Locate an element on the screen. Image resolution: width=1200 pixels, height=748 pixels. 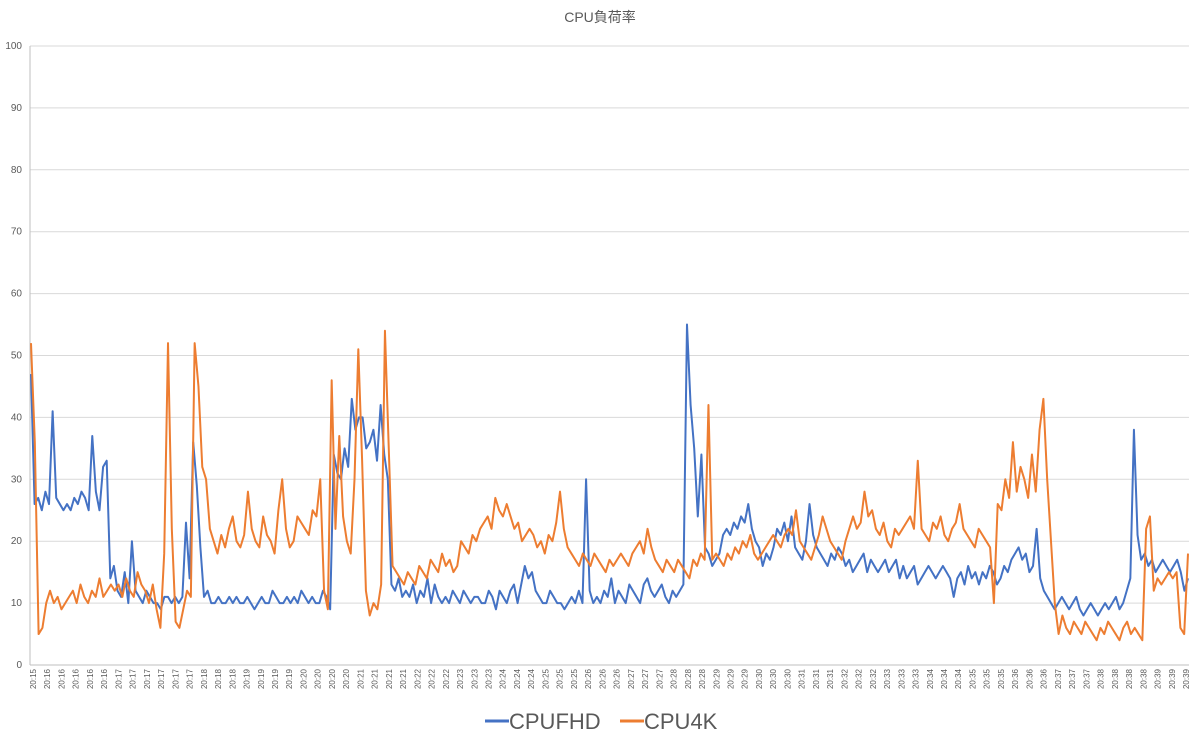
y-tick-label: 30 is located at coordinates (17, 479).